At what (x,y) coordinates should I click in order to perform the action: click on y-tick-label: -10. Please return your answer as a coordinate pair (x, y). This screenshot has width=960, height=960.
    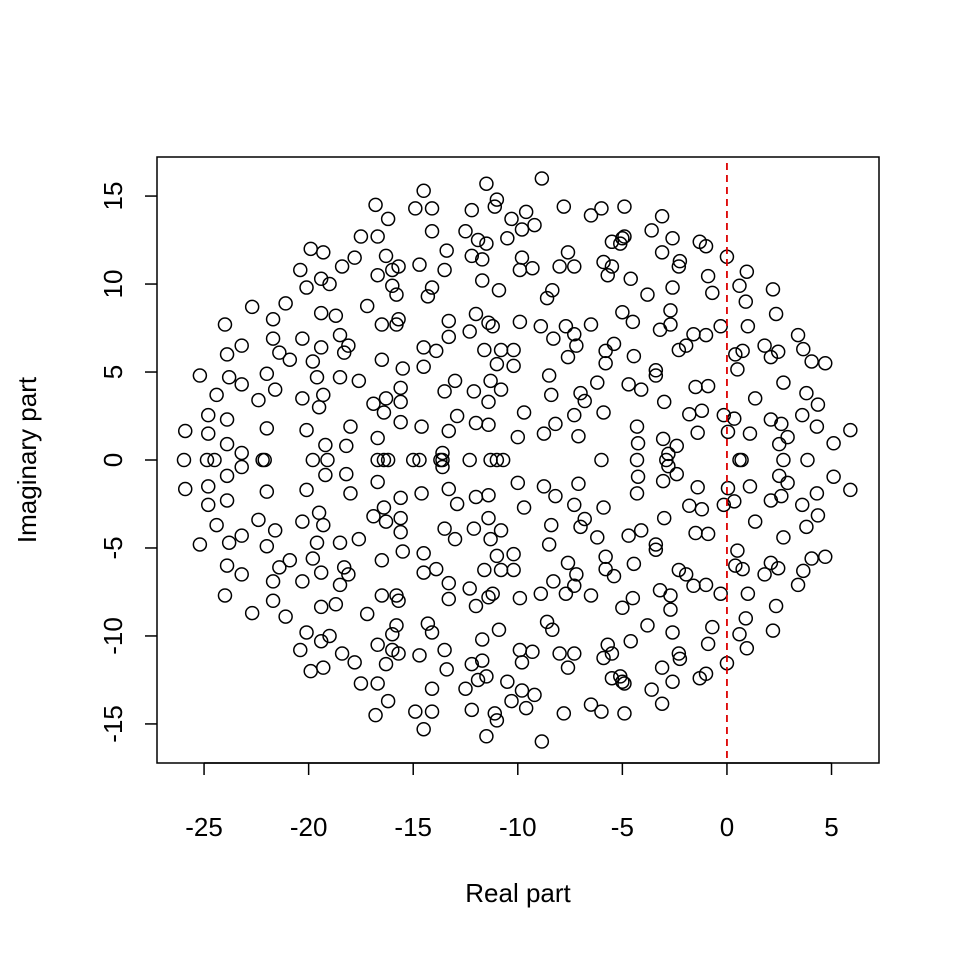
    Looking at the image, I should click on (113, 636).